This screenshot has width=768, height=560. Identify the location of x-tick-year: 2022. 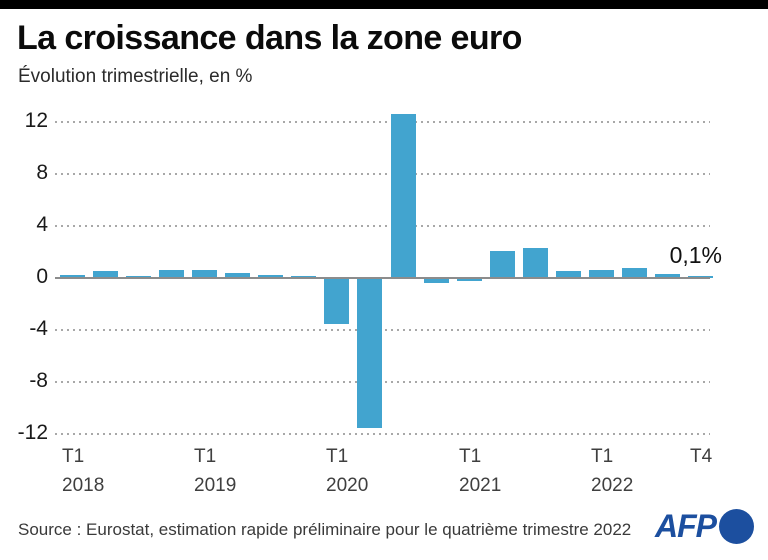
(612, 485).